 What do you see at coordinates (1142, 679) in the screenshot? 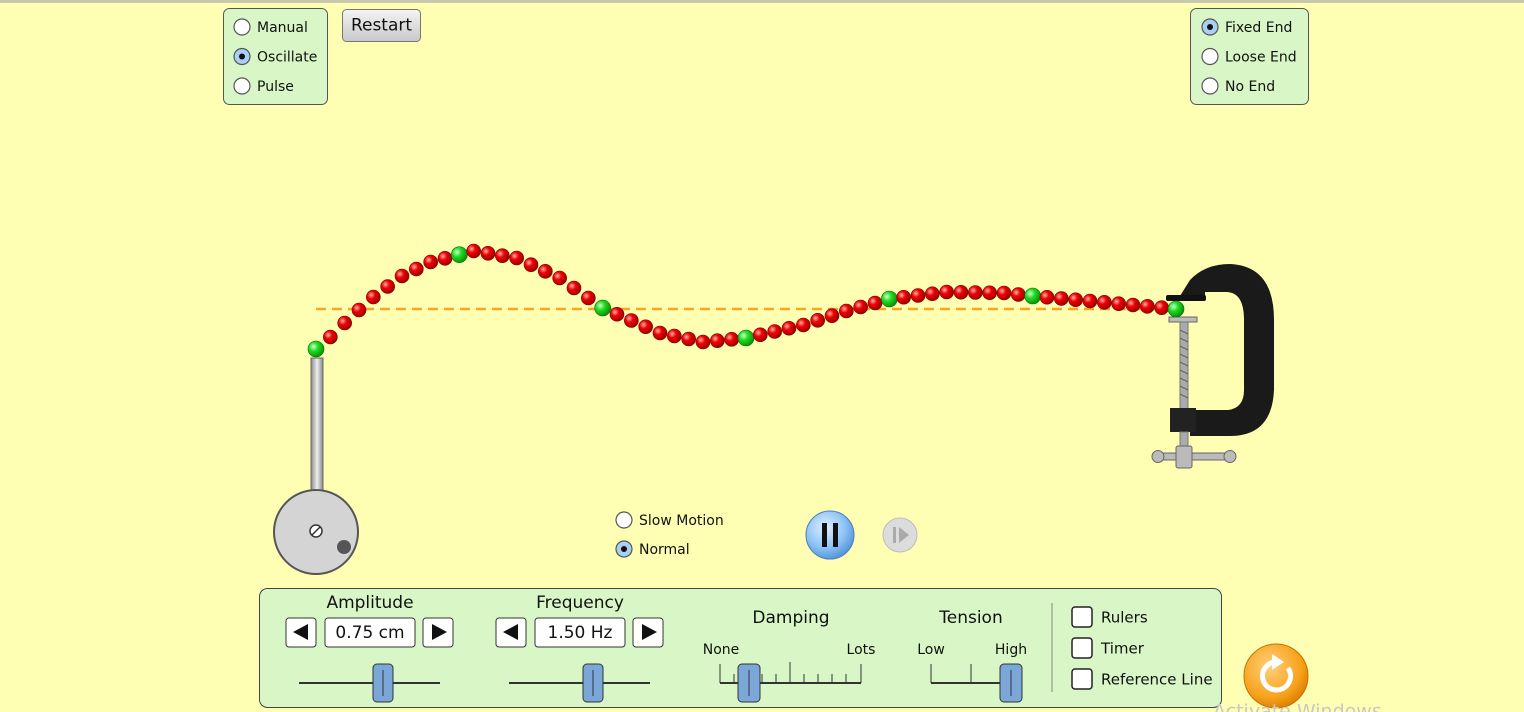
I see `checkbox: Reference Line` at bounding box center [1142, 679].